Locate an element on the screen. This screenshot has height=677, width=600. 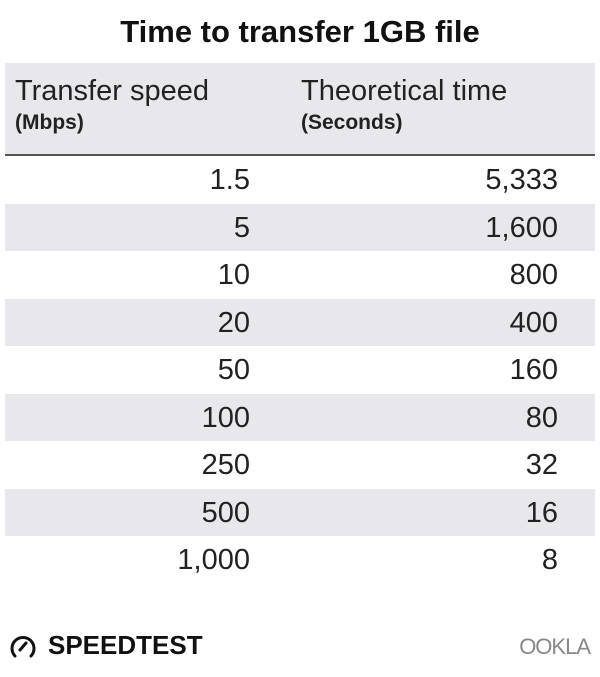
table-row: 1,000 8 is located at coordinates (300, 560).